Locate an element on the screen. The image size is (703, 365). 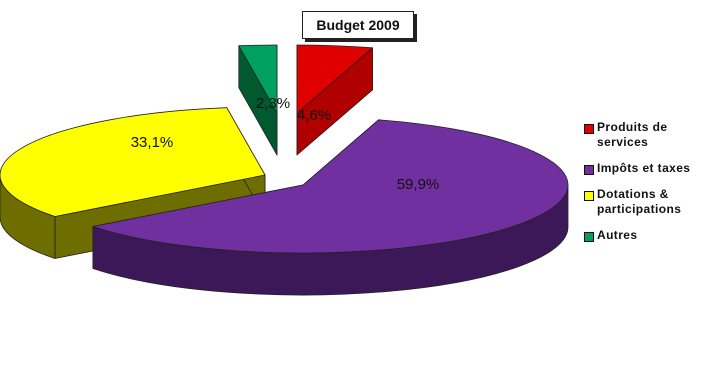
legend-swatch-autres is located at coordinates (589, 237).